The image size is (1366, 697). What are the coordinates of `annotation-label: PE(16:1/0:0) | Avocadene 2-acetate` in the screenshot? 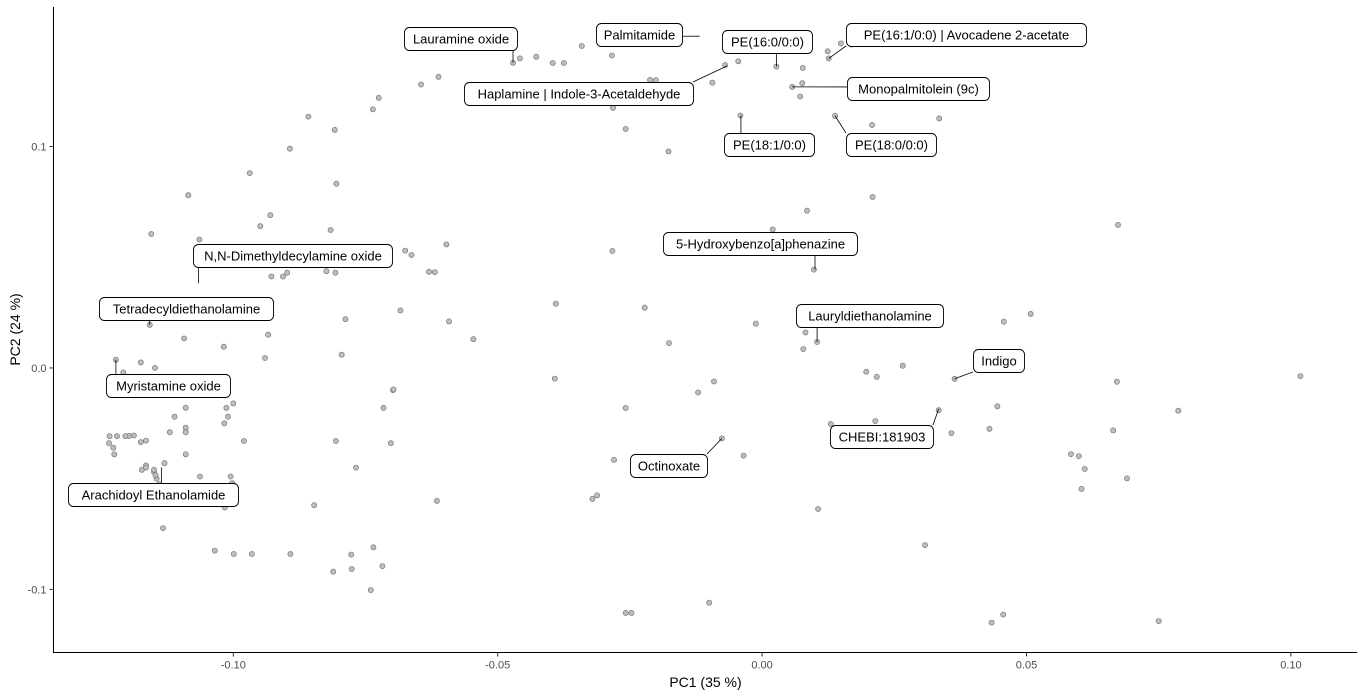 It's located at (957, 41).